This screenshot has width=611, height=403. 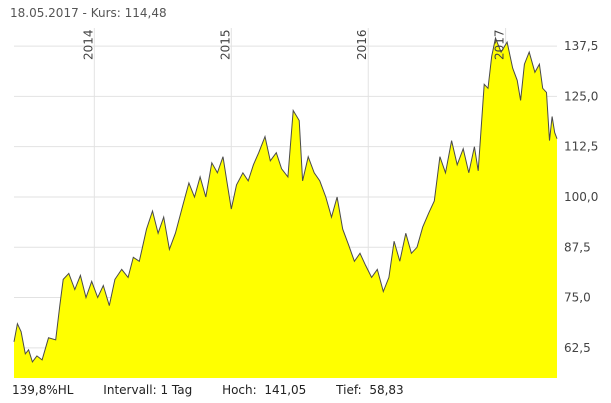 What do you see at coordinates (130, 390) in the screenshot?
I see `footer-intervall-label: Intervall:` at bounding box center [130, 390].